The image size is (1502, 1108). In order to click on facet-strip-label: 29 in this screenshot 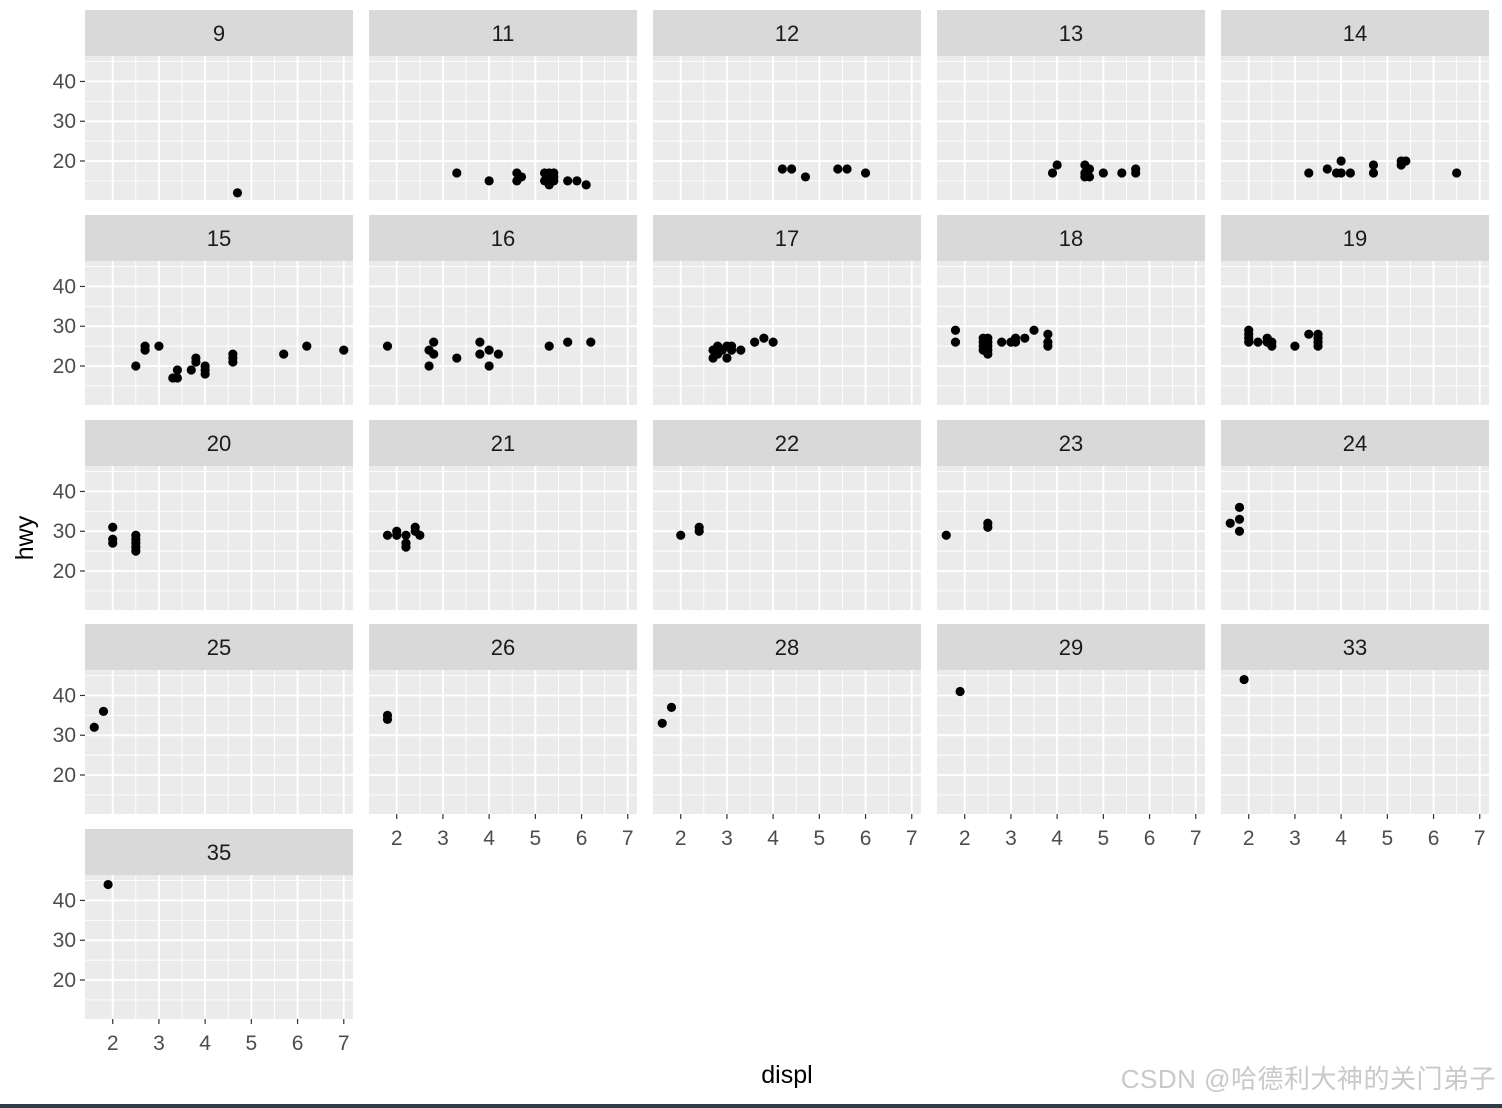, I will do `click(1071, 647)`.